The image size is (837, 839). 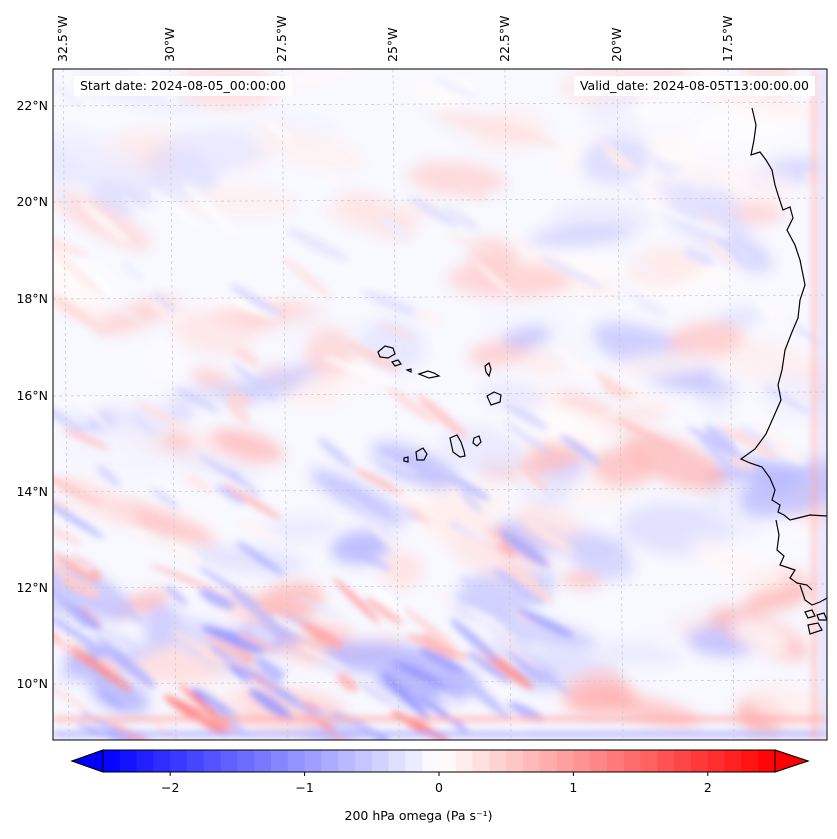 I want to click on omega-edge-band, so click(x=440, y=719).